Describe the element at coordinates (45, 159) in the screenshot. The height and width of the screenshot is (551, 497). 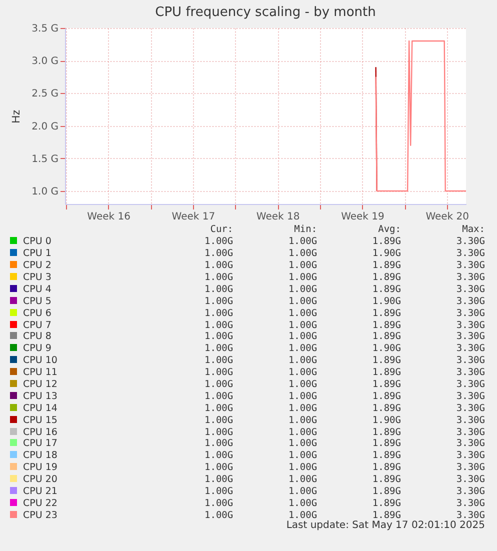
I see `y-tick-label: 1.5 G` at that location.